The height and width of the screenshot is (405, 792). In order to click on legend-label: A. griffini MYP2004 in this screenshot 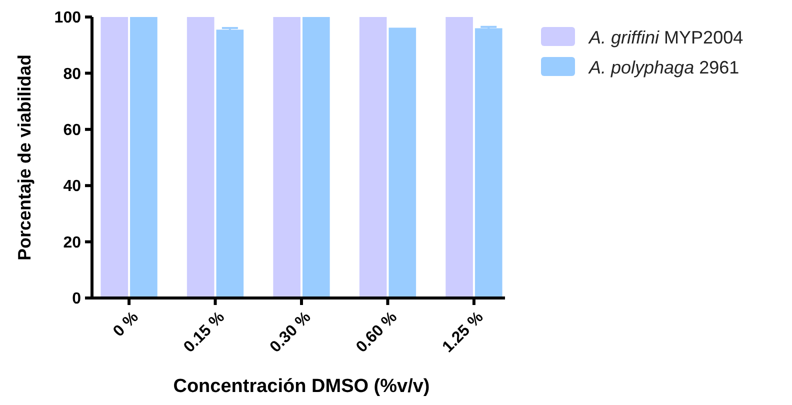, I will do `click(666, 37)`.